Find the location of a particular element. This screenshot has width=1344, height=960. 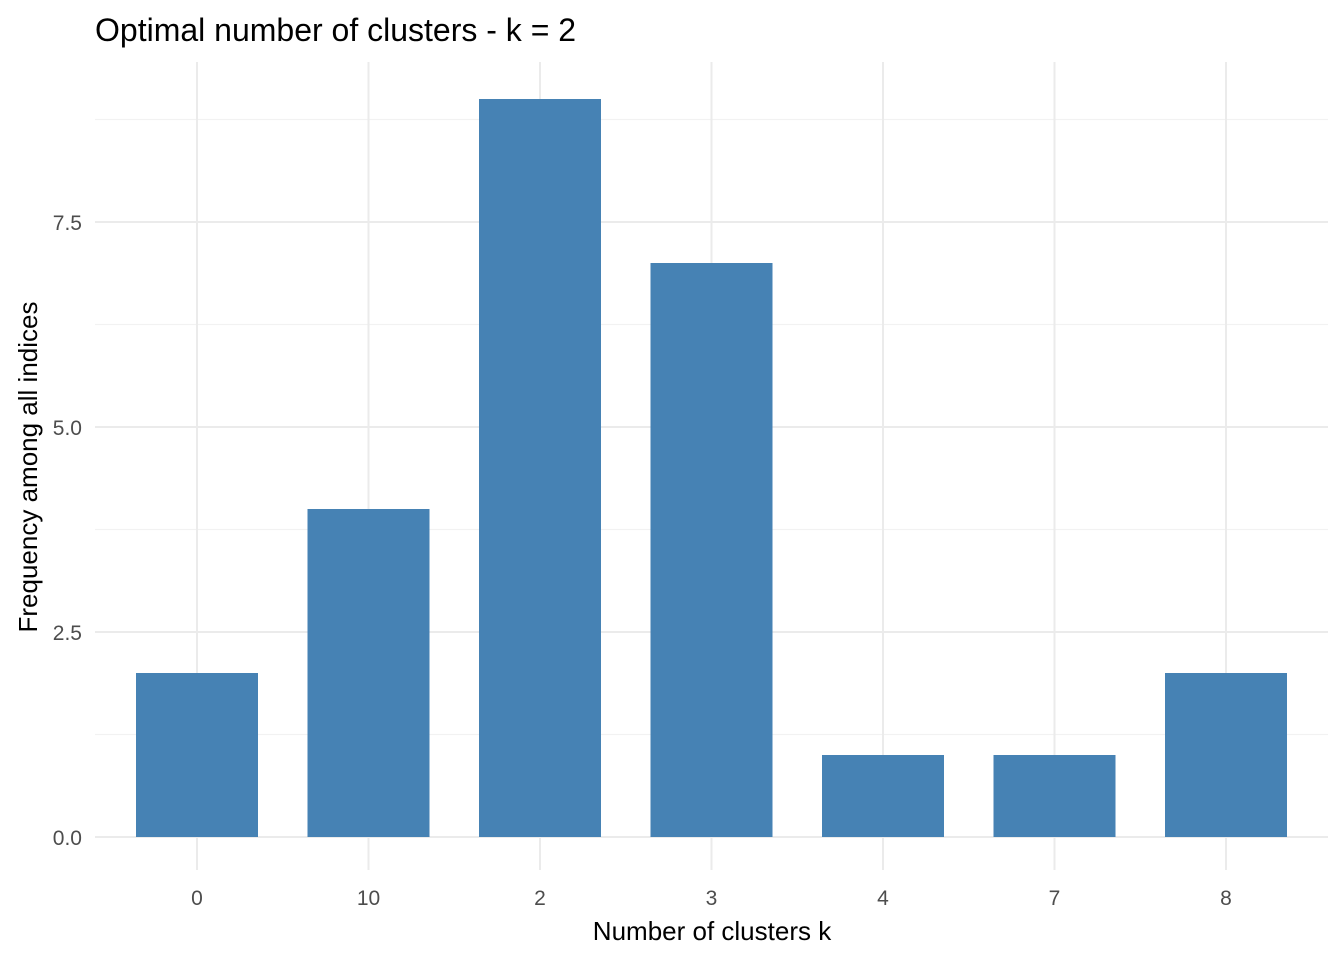

x-tick-label: 3 is located at coordinates (712, 898).